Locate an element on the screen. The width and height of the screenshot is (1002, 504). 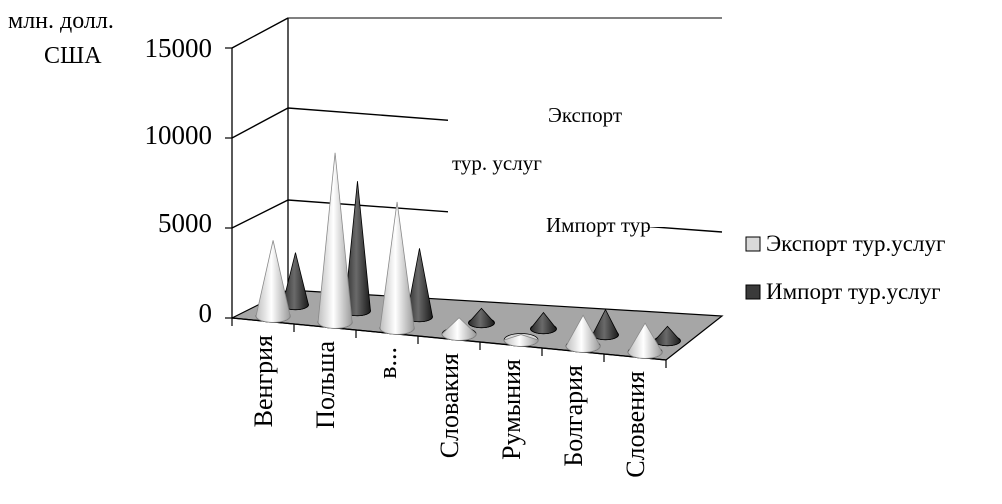
y-tick-labels: 0 5000 10000 15000 is located at coordinates (179, 180).